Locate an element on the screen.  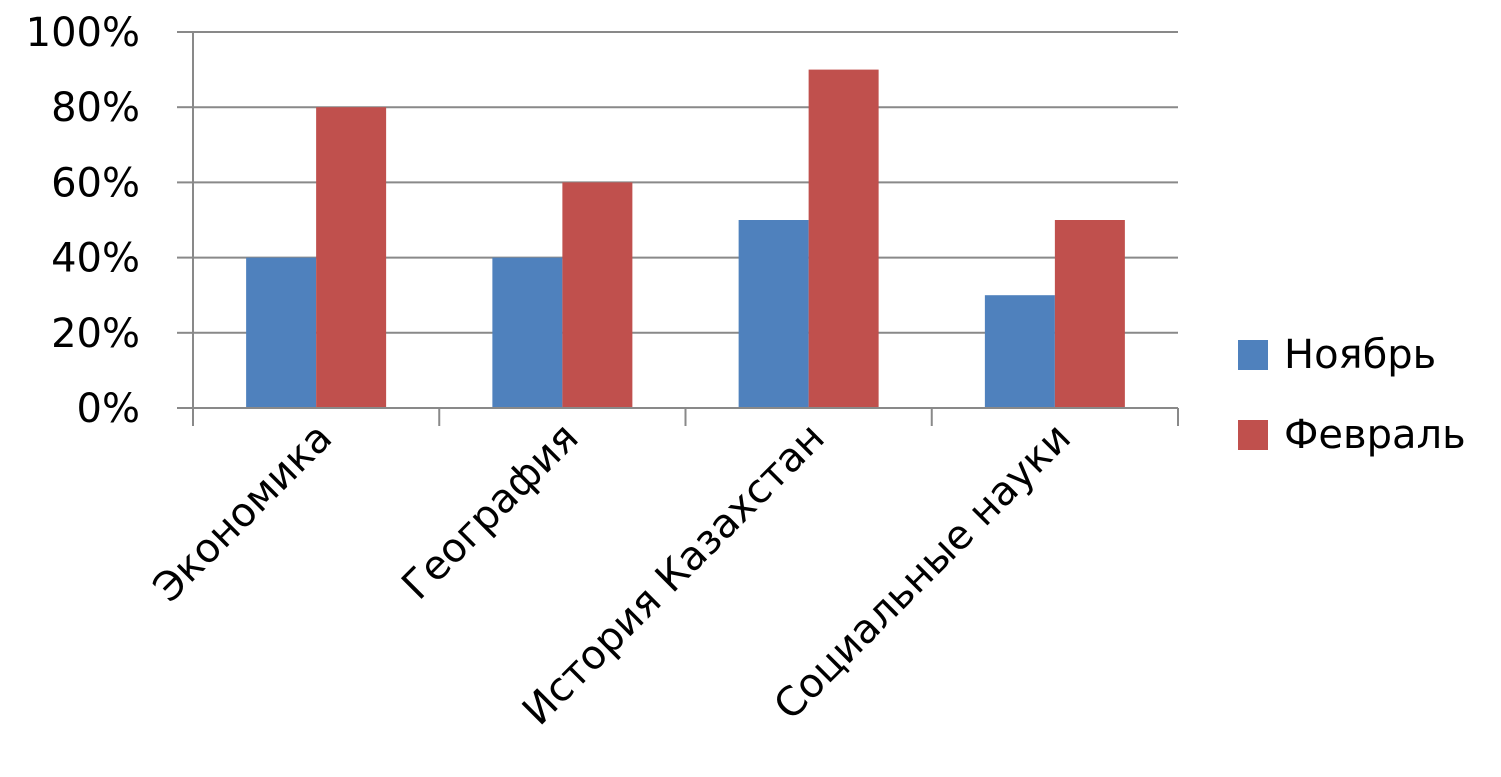
x-category-label: Экономика is located at coordinates (243, 513).